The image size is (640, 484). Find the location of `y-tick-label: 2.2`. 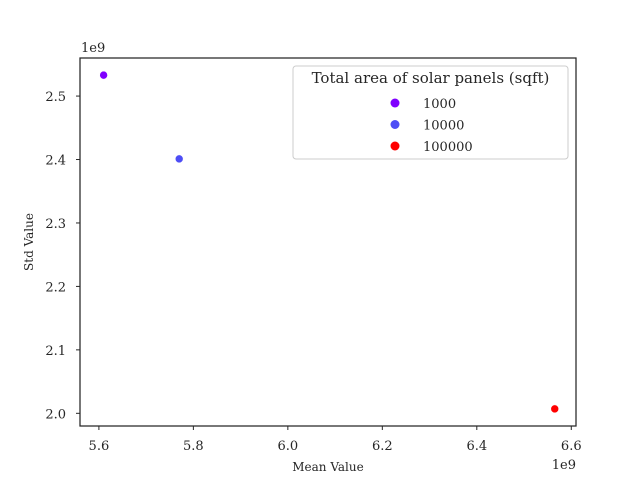

y-tick-label: 2.2 is located at coordinates (55, 287).